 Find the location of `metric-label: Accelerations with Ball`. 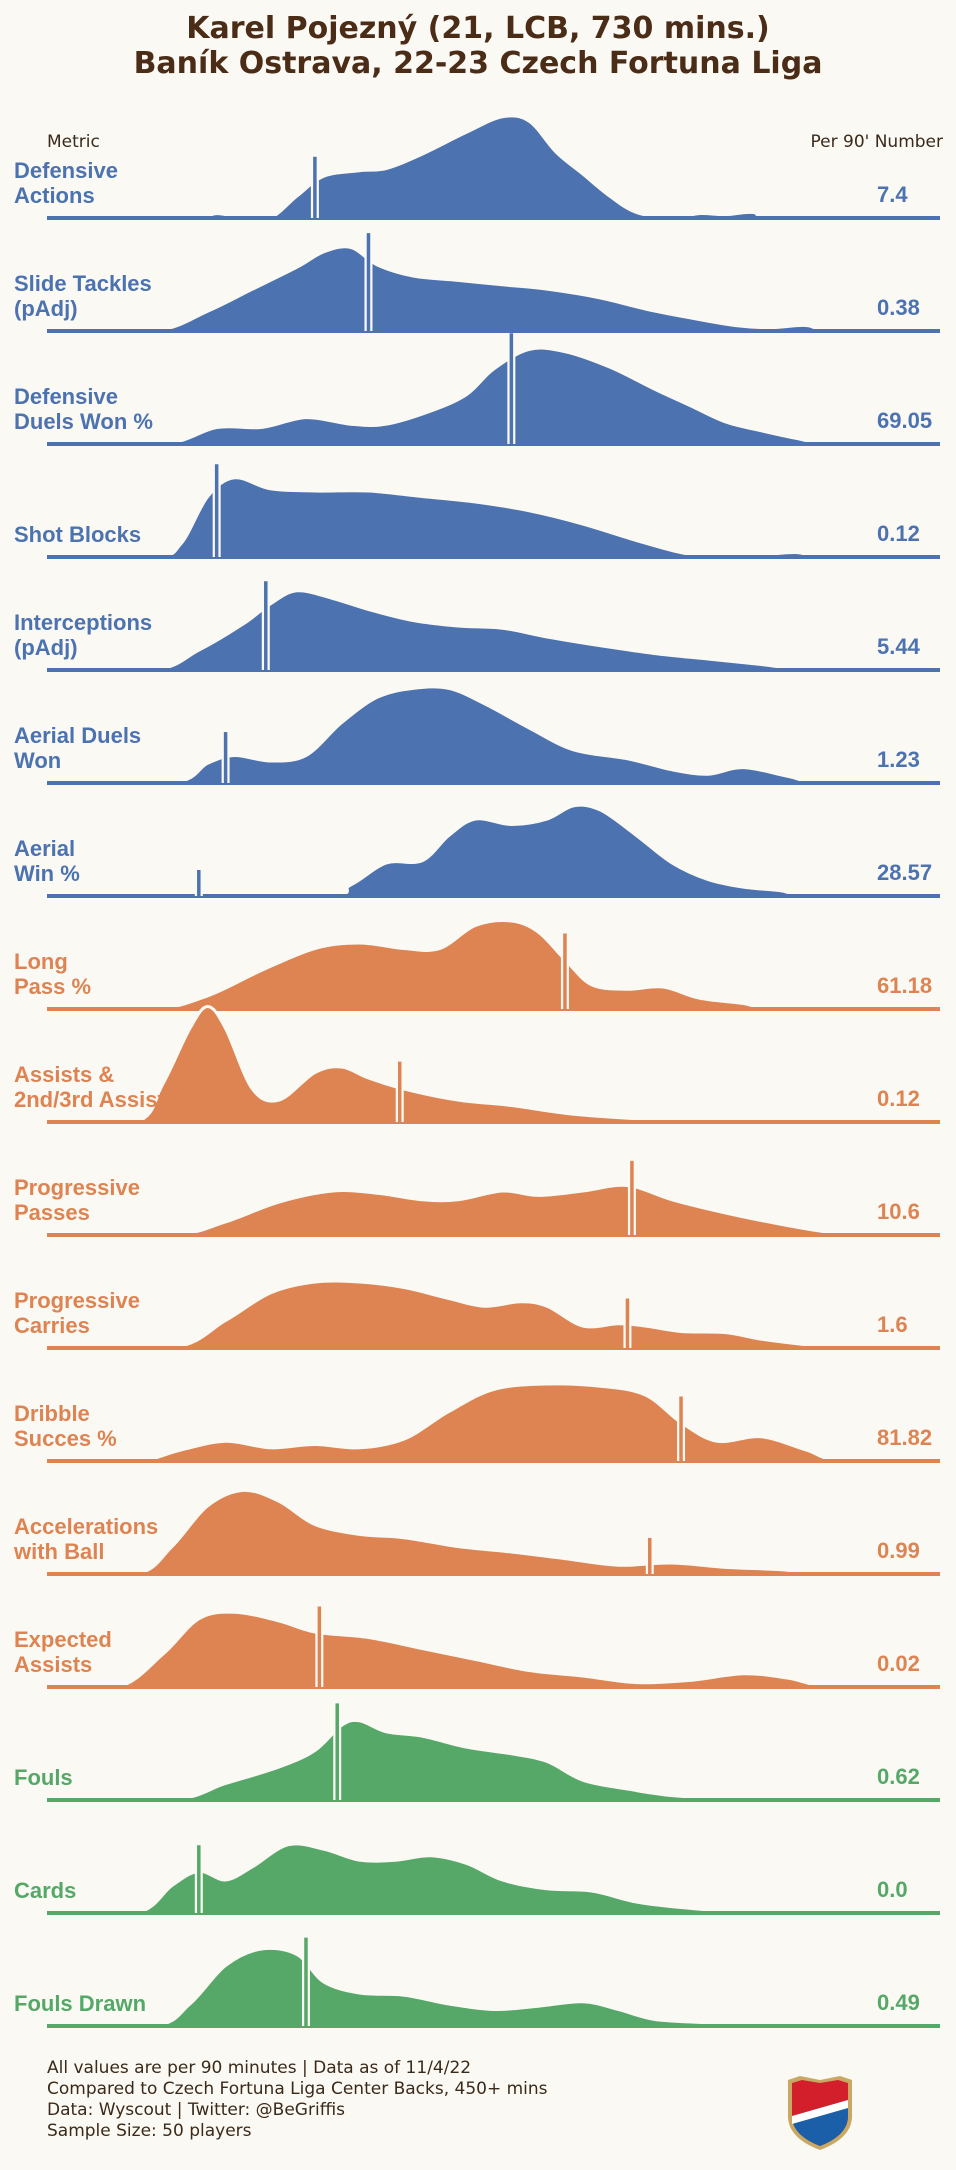

metric-label: Accelerations with Ball is located at coordinates (124, 1539).